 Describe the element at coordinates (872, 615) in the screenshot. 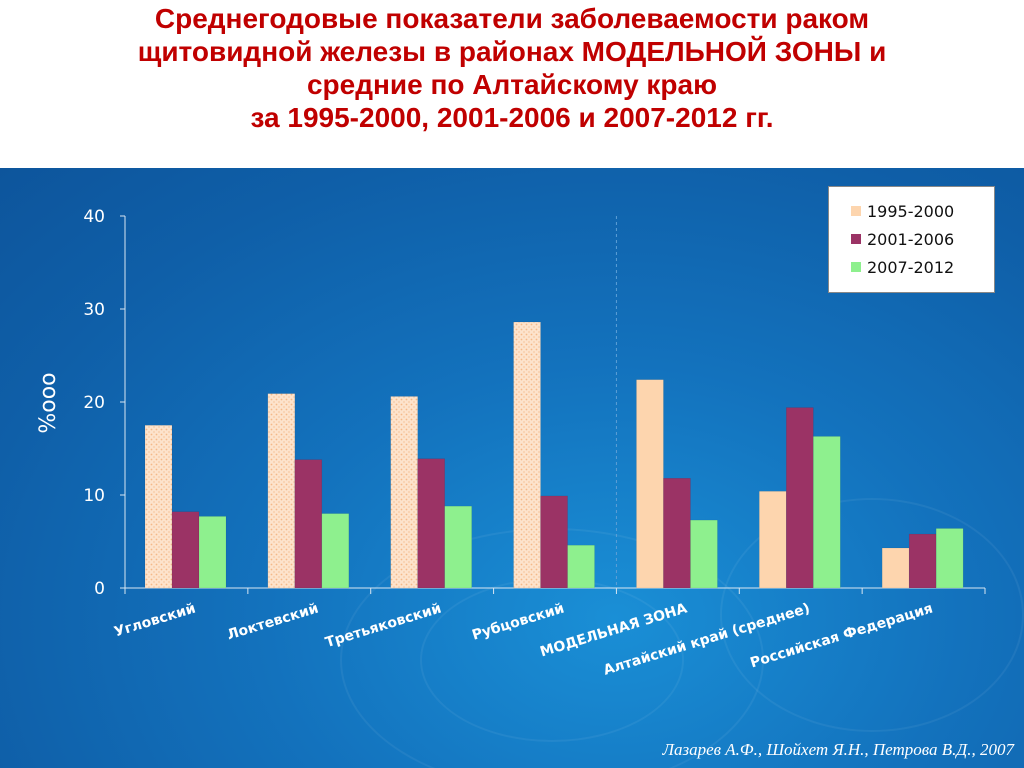

I see `background-ripple` at that location.